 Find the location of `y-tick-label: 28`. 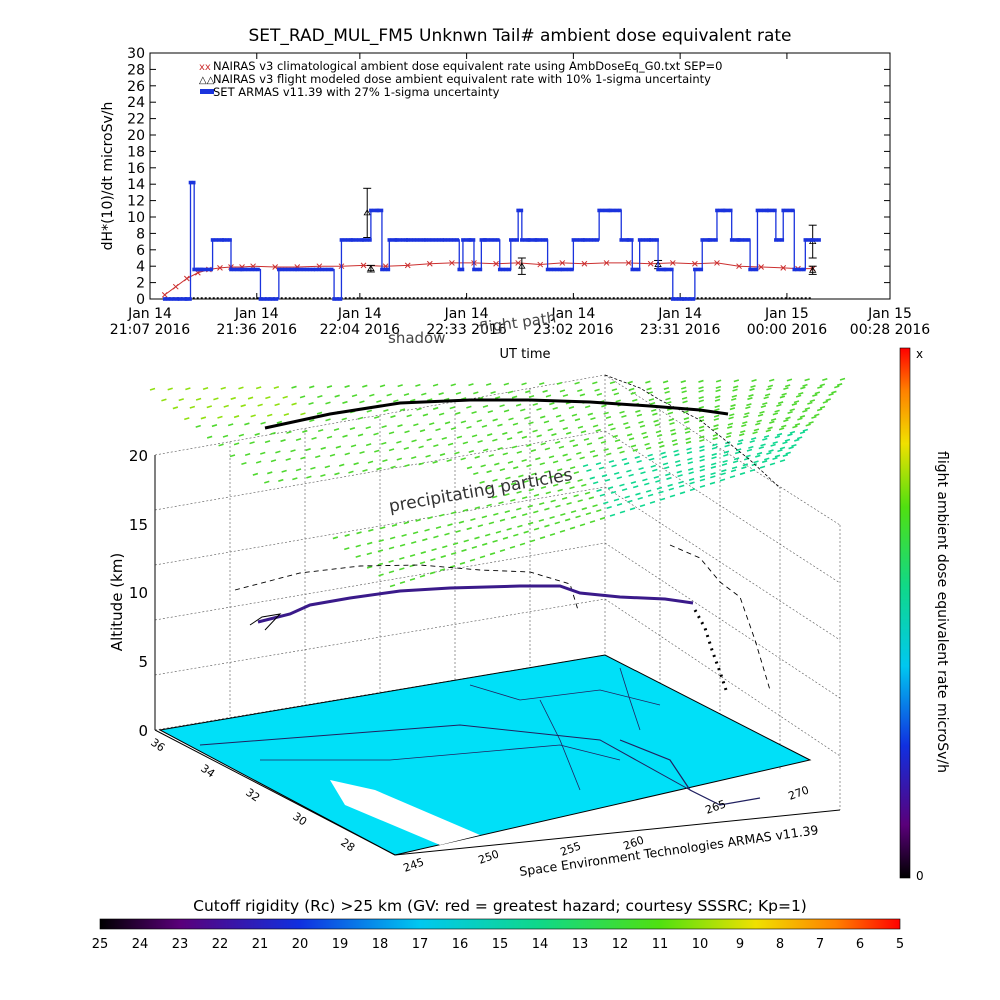

y-tick-label: 28 is located at coordinates (136, 70).